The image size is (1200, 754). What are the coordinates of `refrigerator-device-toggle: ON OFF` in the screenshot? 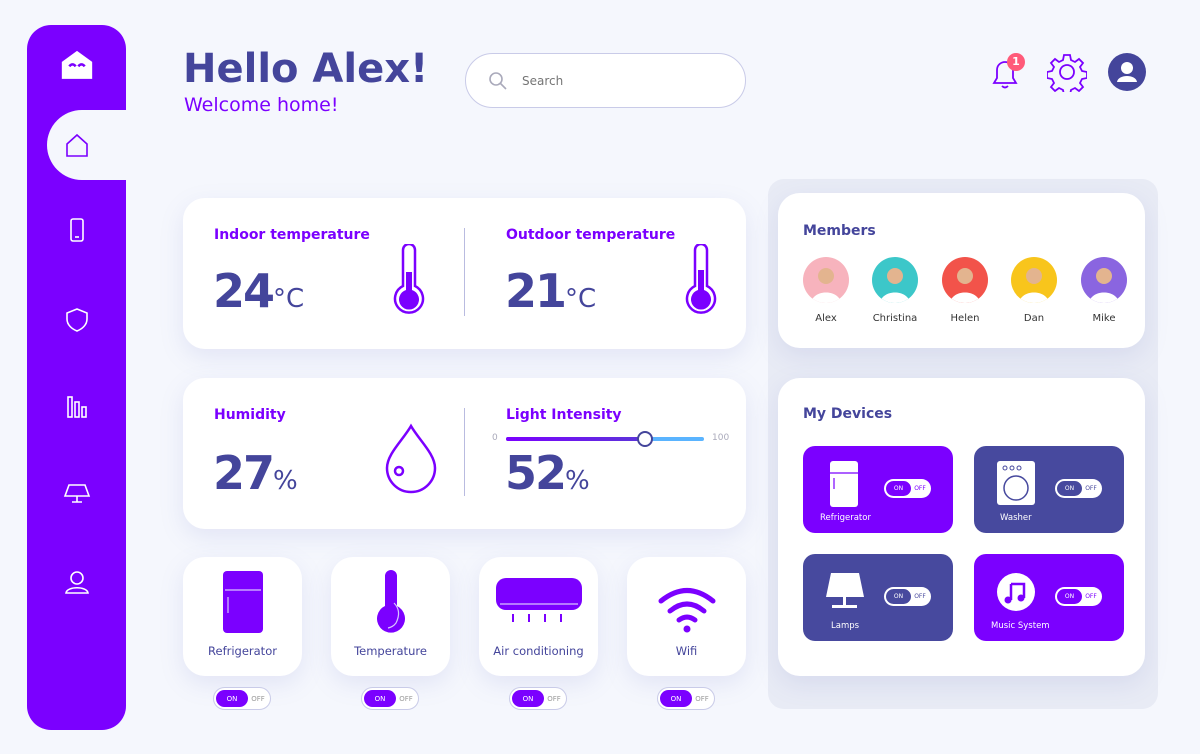 It's located at (907, 488).